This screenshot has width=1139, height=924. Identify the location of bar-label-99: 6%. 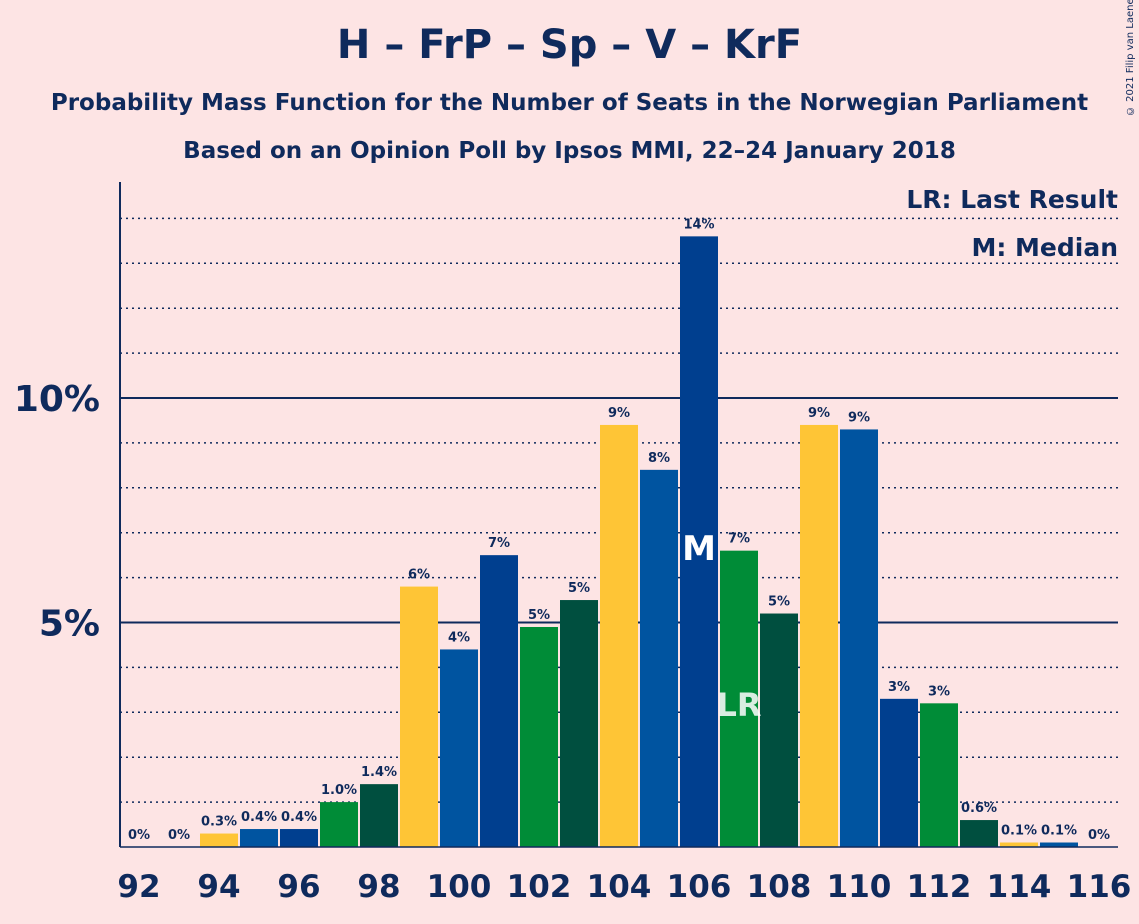
(419, 575).